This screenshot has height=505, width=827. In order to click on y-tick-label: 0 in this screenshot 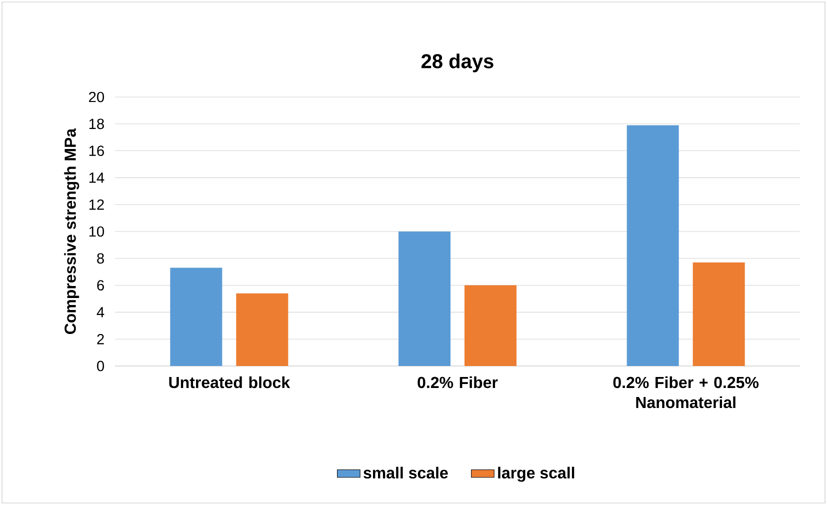, I will do `click(100, 366)`.